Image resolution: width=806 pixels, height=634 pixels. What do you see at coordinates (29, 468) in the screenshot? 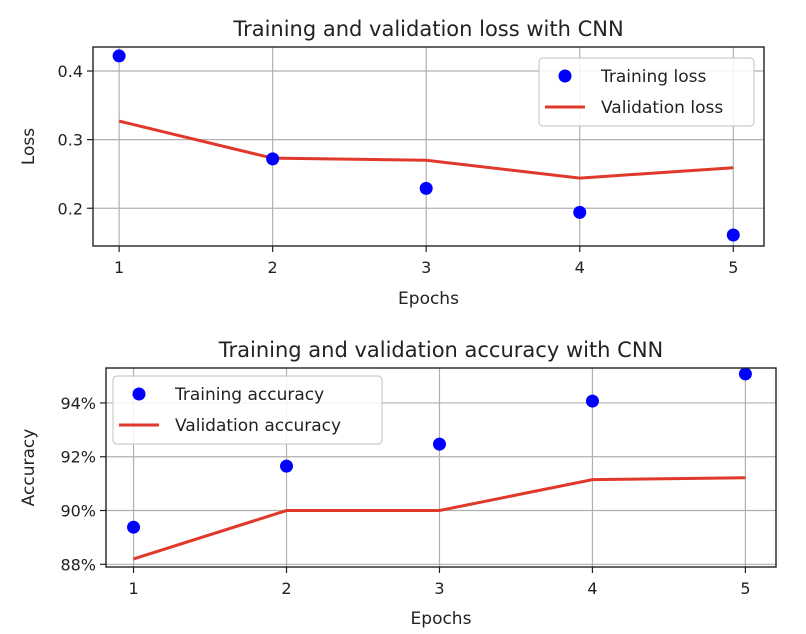
I see `y-axis-label: Accuracy` at bounding box center [29, 468].